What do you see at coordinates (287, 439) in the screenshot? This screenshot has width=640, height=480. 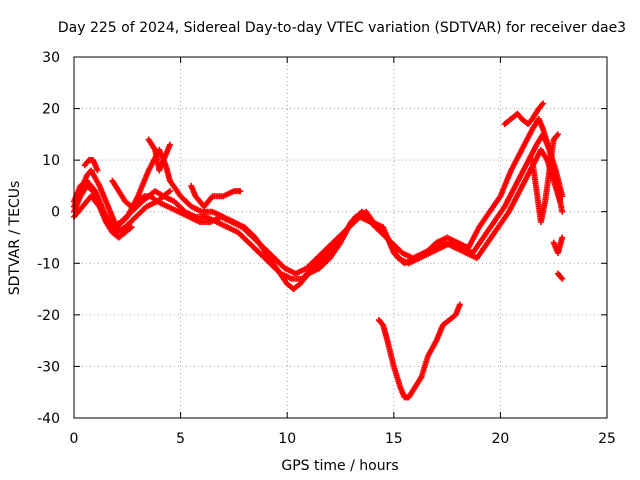 I see `x-tick-label: 10` at bounding box center [287, 439].